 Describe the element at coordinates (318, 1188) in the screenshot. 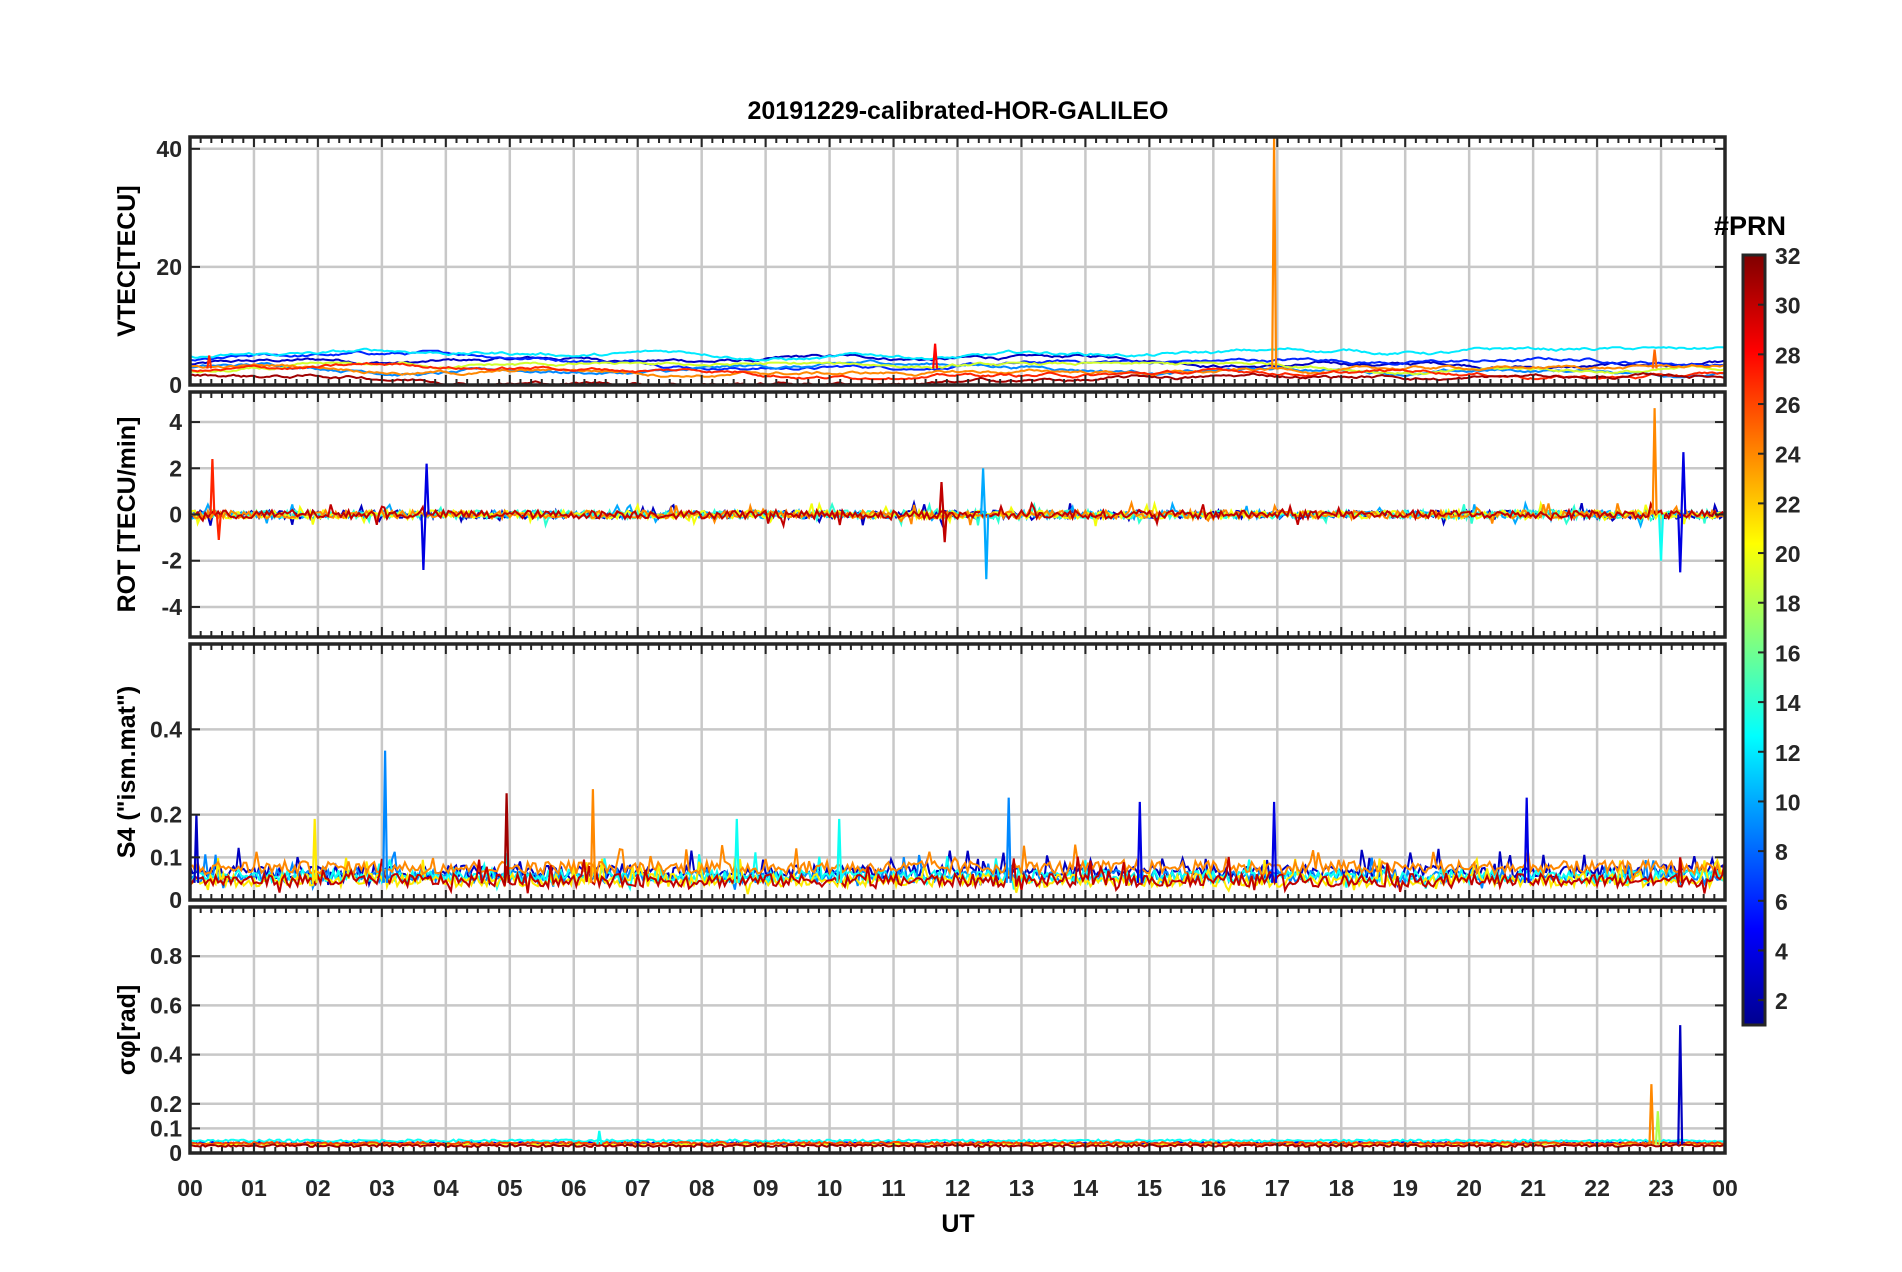

I see `x-tick-label: 02` at that location.